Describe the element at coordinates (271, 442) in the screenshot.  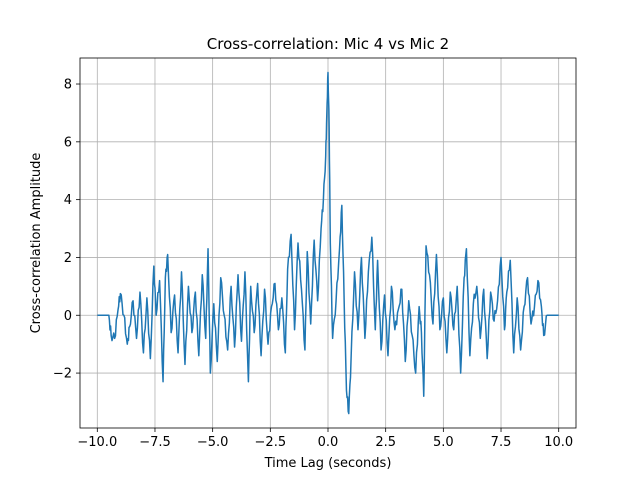
I see `x-tick-label: −2.5` at that location.